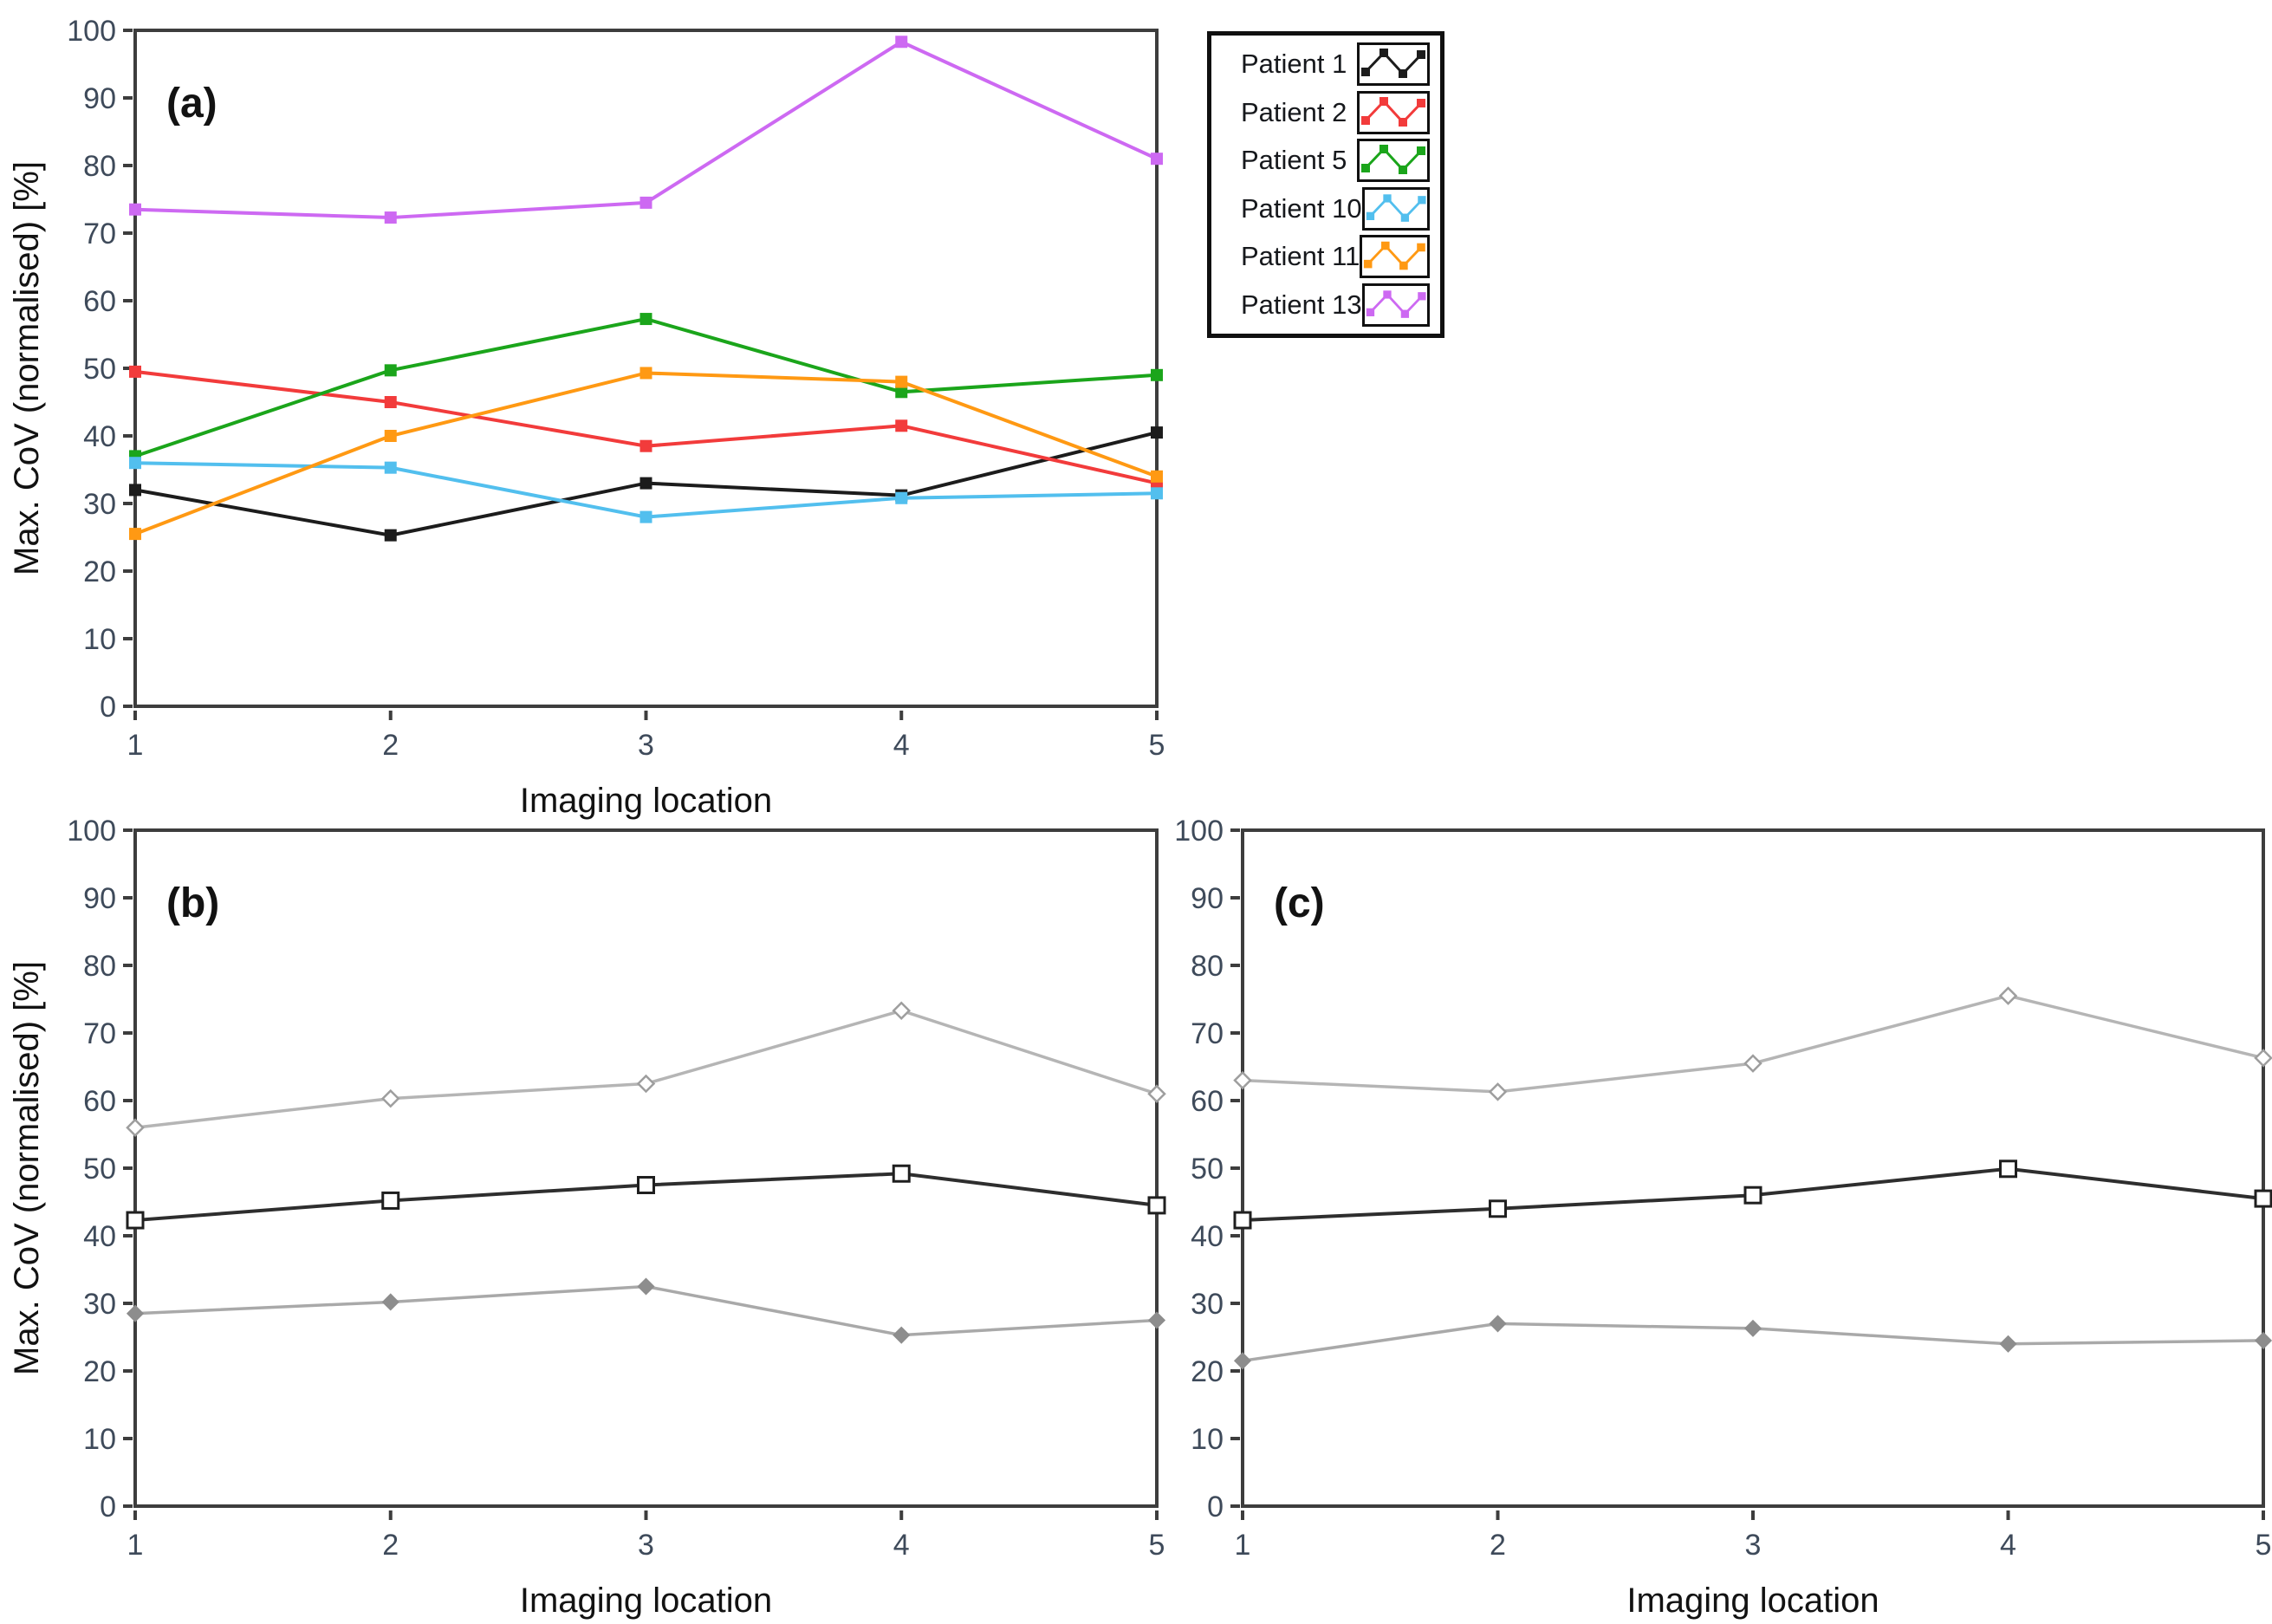  I want to click on chart-b-xtick-label-3: 3, so click(646, 1545).